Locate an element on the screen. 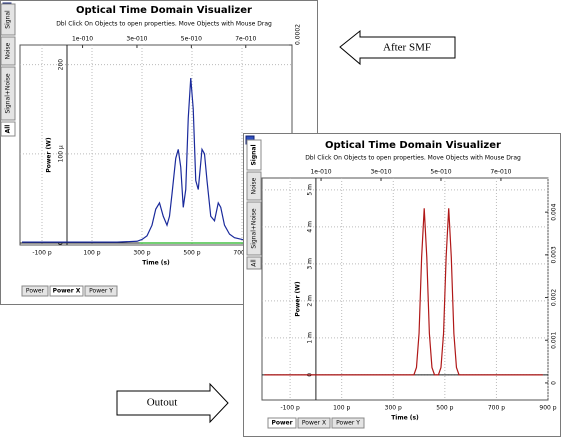 The width and height of the screenshot is (569, 441). y2-tick-label: 0.003 is located at coordinates (554, 254).